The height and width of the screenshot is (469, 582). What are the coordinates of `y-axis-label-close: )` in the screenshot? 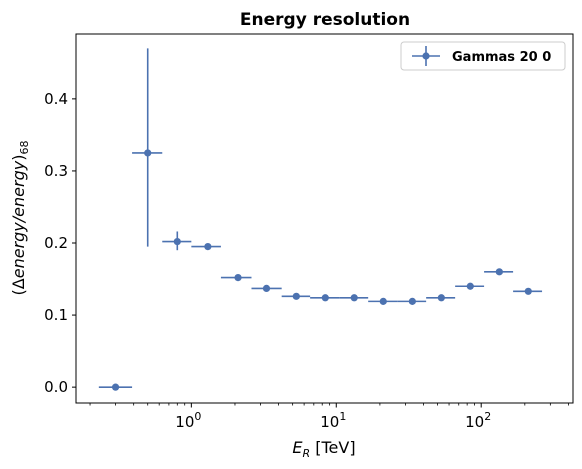 It's located at (18, 158).